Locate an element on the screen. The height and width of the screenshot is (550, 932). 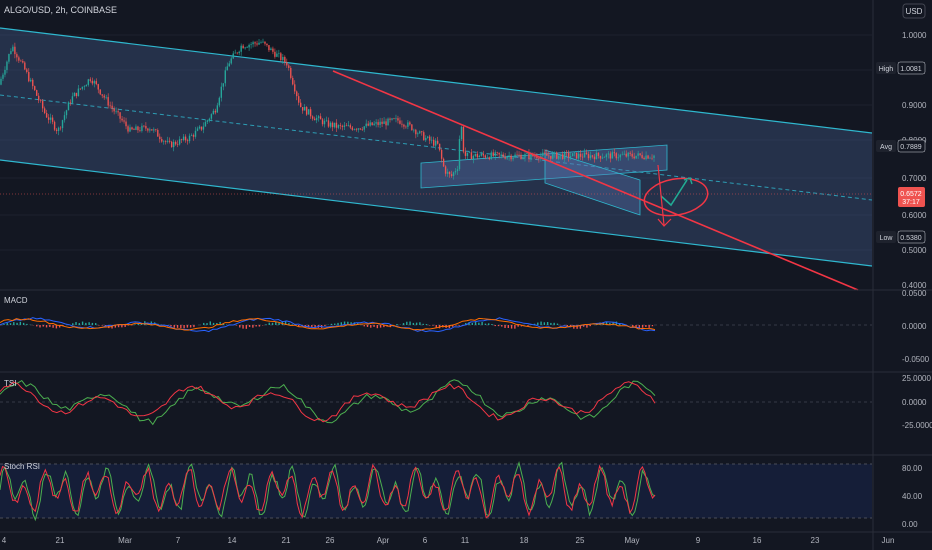
time-tick: 4 is located at coordinates (4, 540).